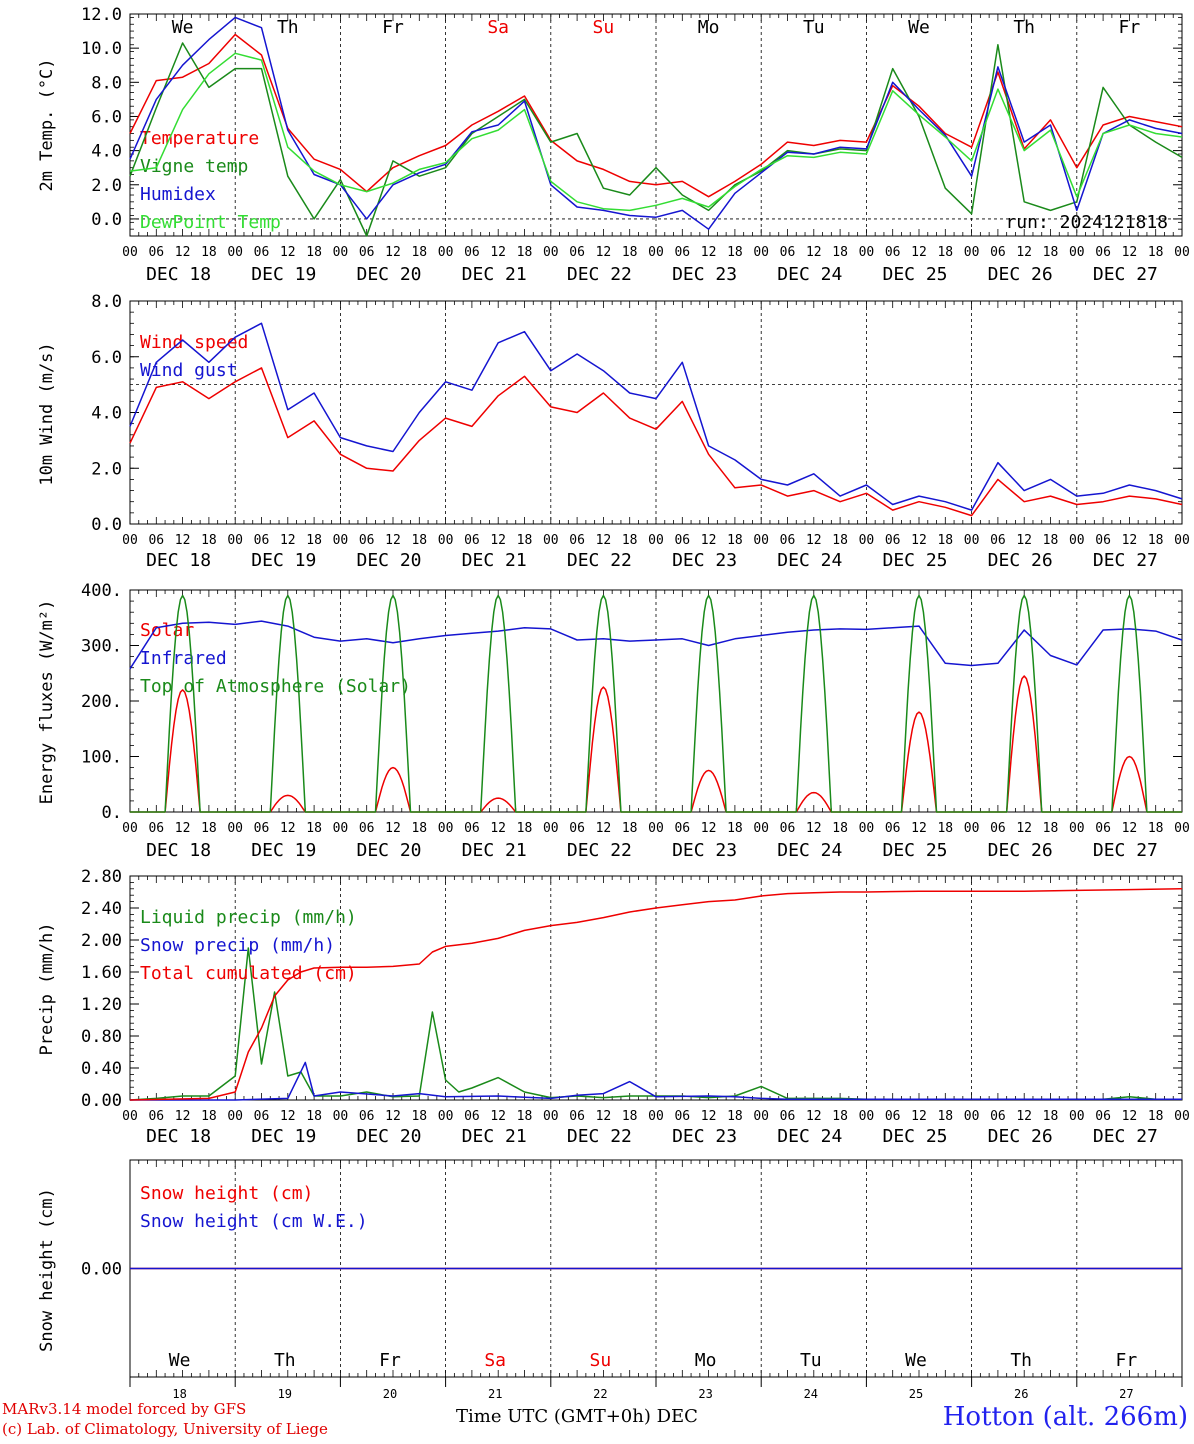  Describe the element at coordinates (47, 124) in the screenshot. I see `y-axis-label: 2m Temp. (°C)` at that location.